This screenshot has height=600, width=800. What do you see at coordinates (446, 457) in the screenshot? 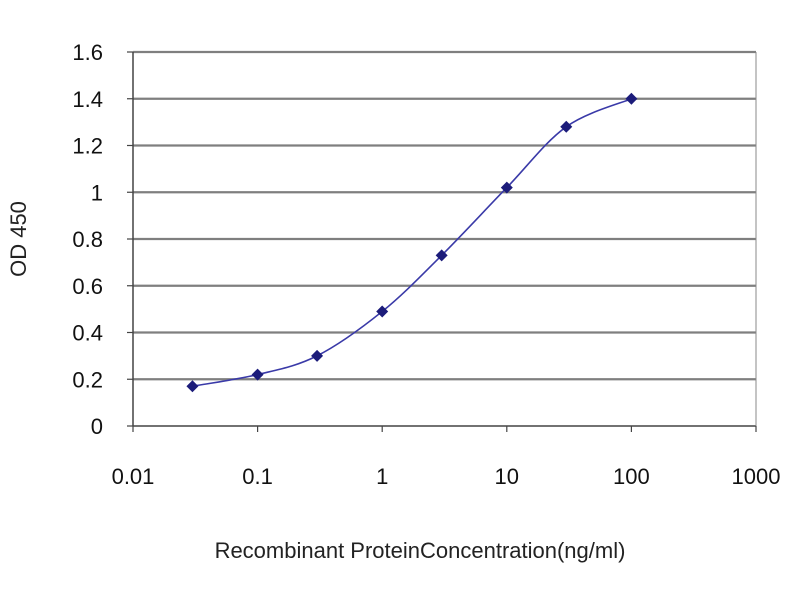
I see `x-axis-ticks: 0.01 0.1 1 10 100 1000` at bounding box center [446, 457].